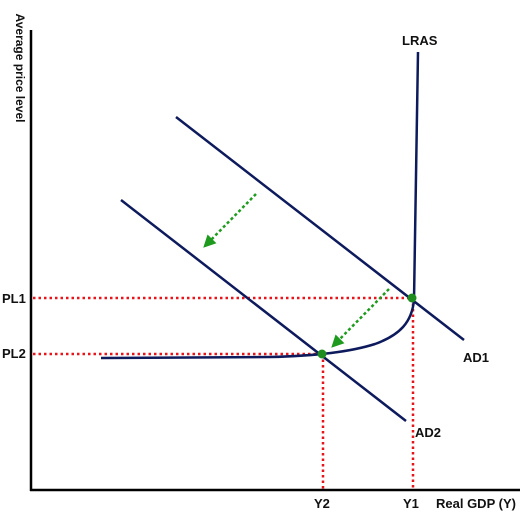 This screenshot has height=520, width=520. What do you see at coordinates (20, 68) in the screenshot?
I see `y-axis-label: Average price level` at bounding box center [20, 68].